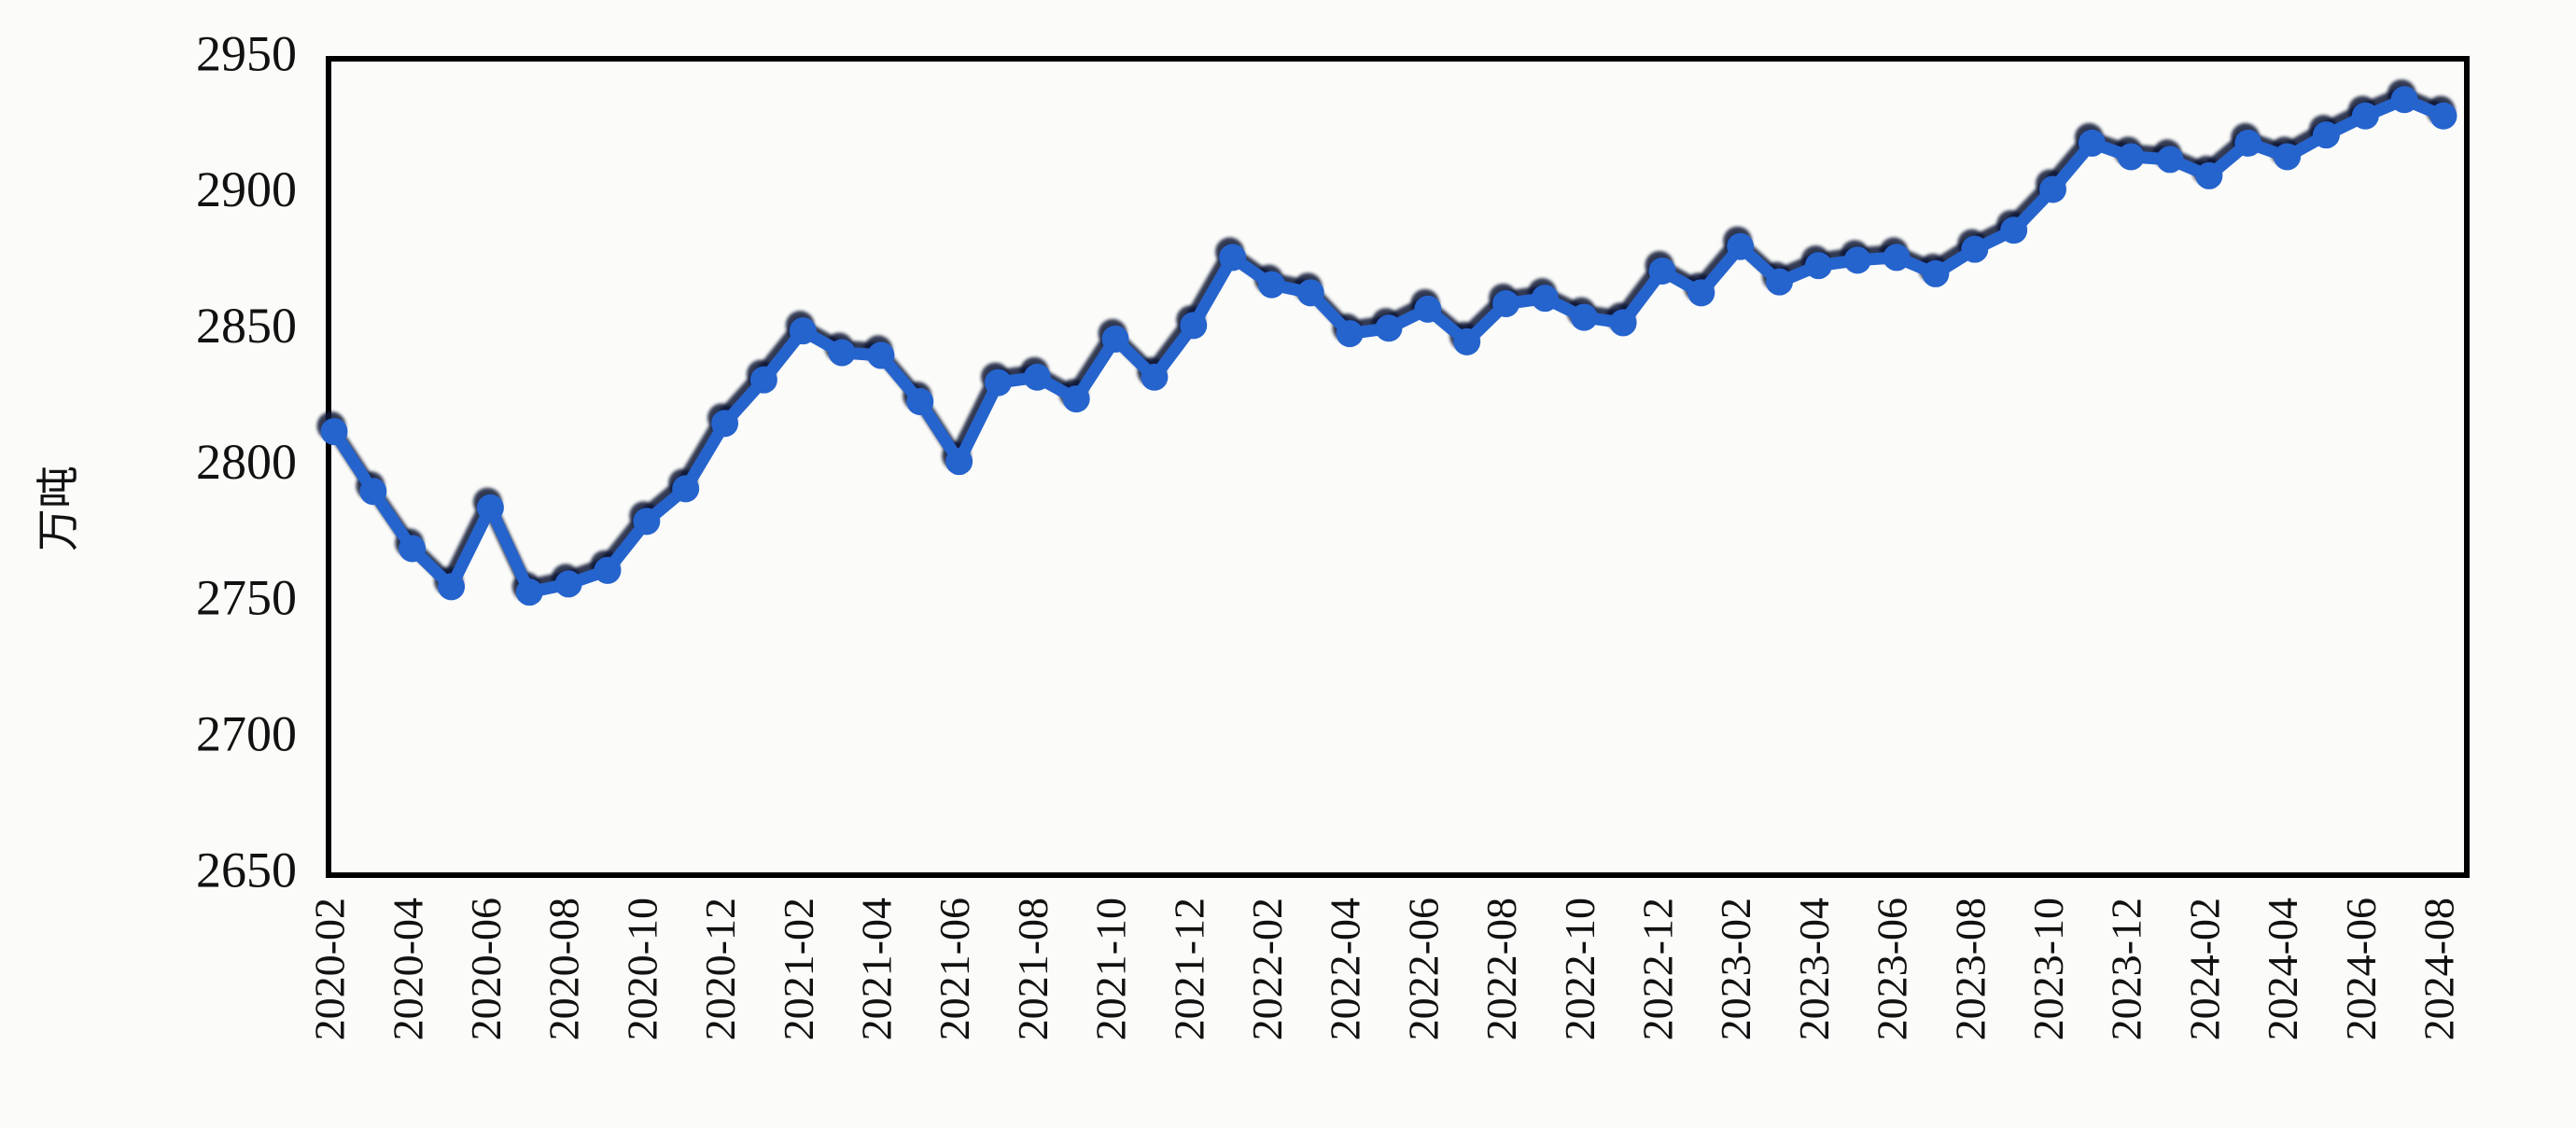 This screenshot has width=2576, height=1128. I want to click on y-axis-tick-labels: 2950 2900 2850 2800 2750 2700 2650, so click(246, 462).